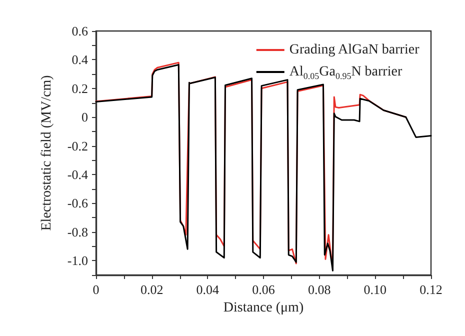 The height and width of the screenshot is (336, 465). I want to click on y-tick-label: 0.2, so click(80, 88).